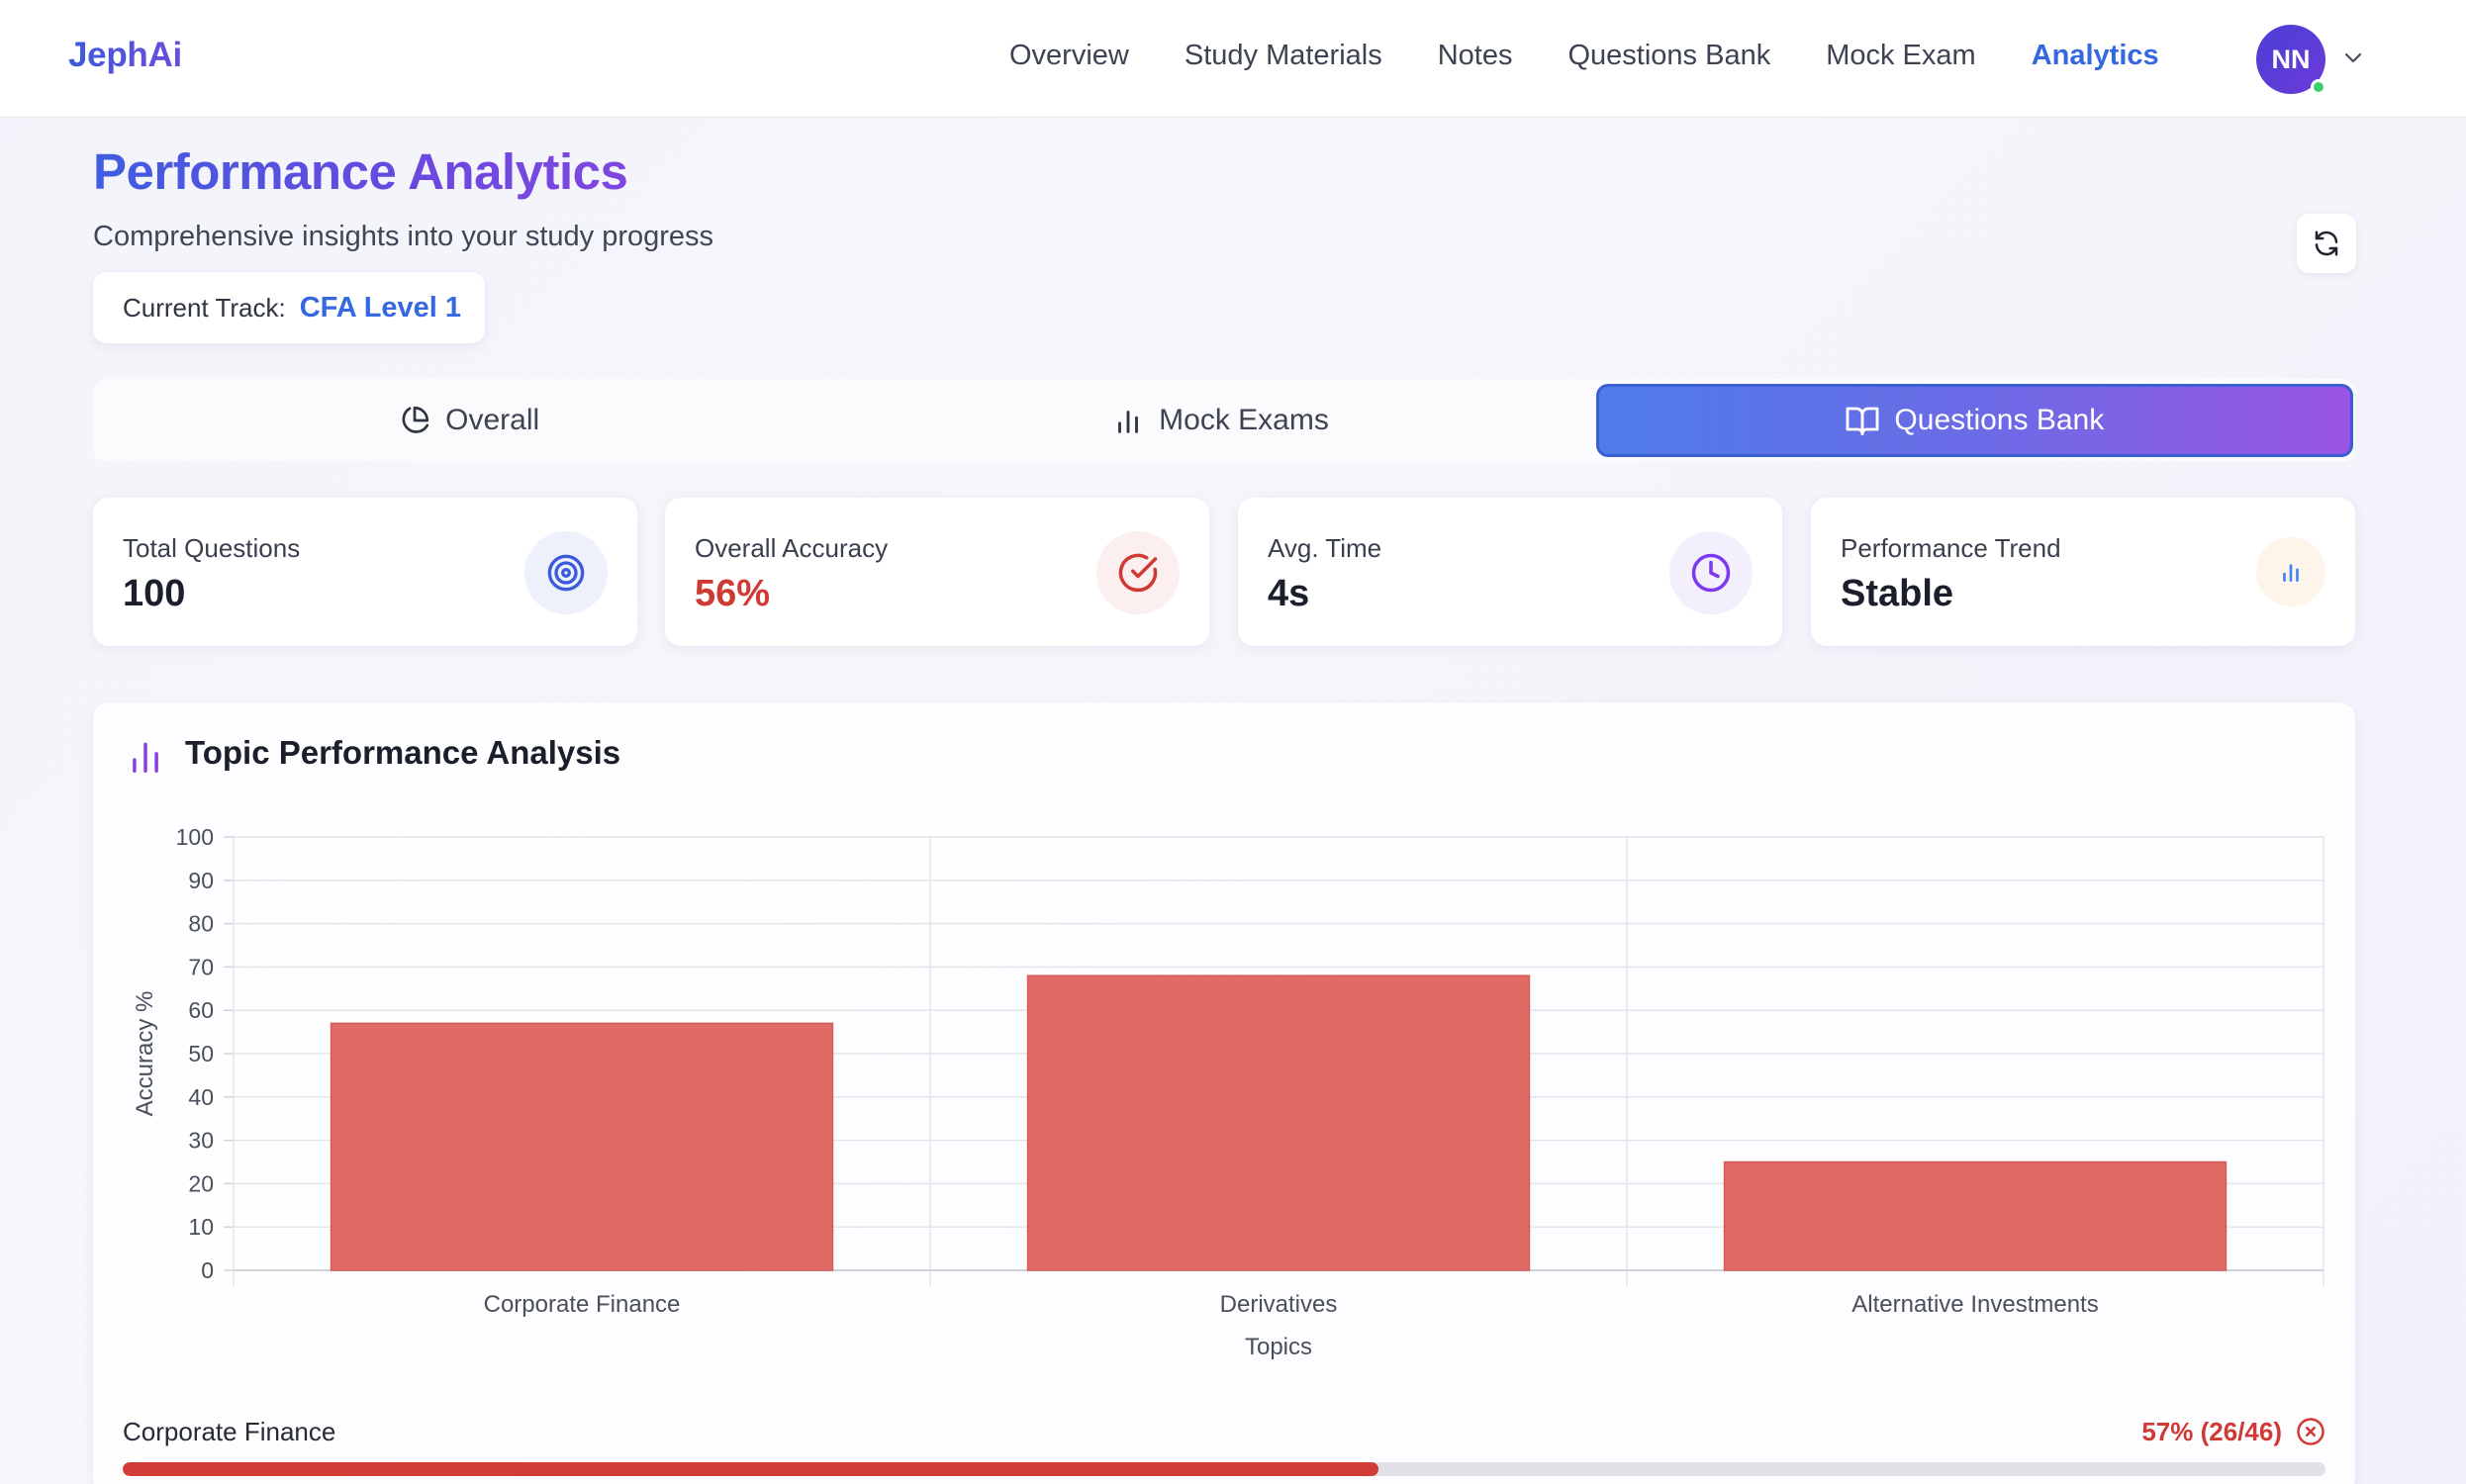  What do you see at coordinates (582, 1146) in the screenshot?
I see `bar-corporate-finance` at bounding box center [582, 1146].